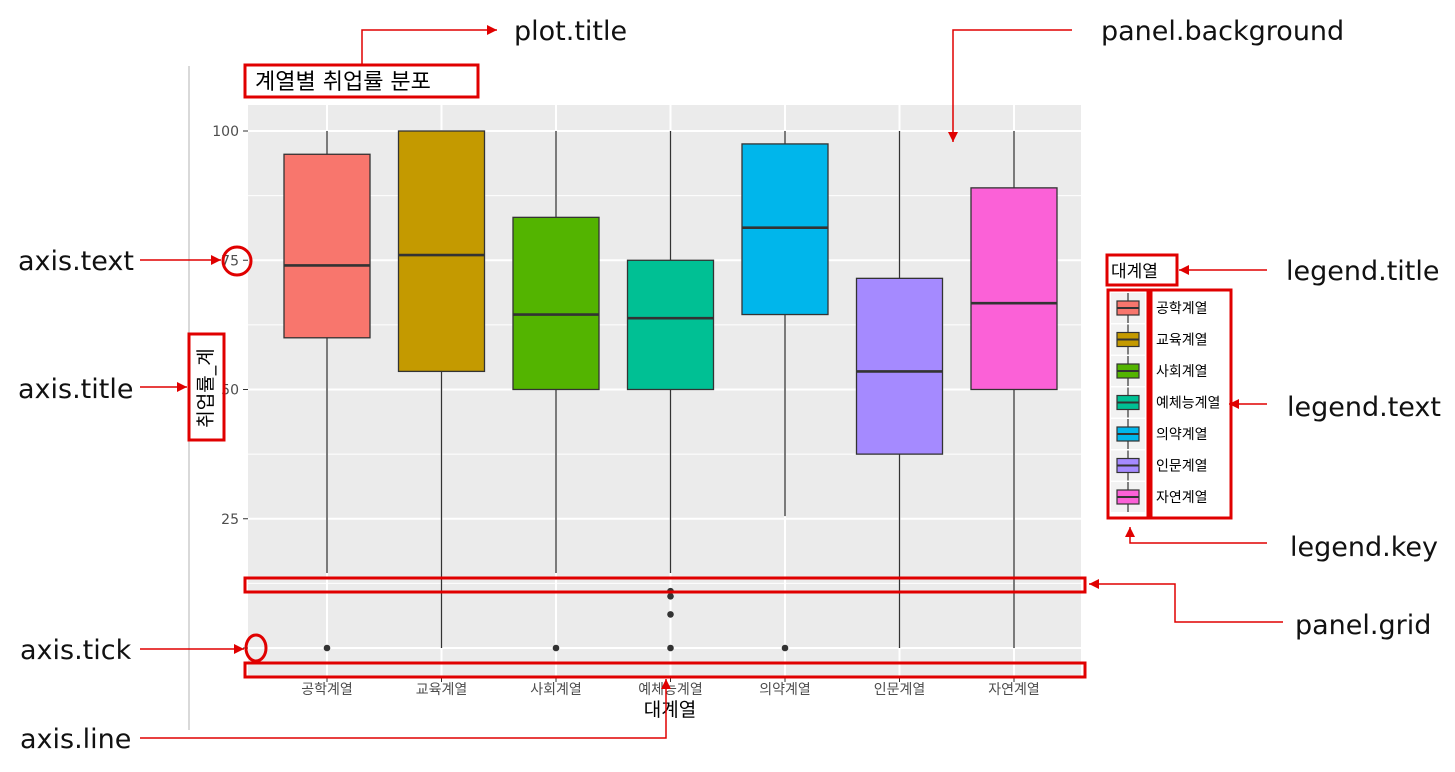  I want to click on legend-title: 대계열, so click(1134, 272).